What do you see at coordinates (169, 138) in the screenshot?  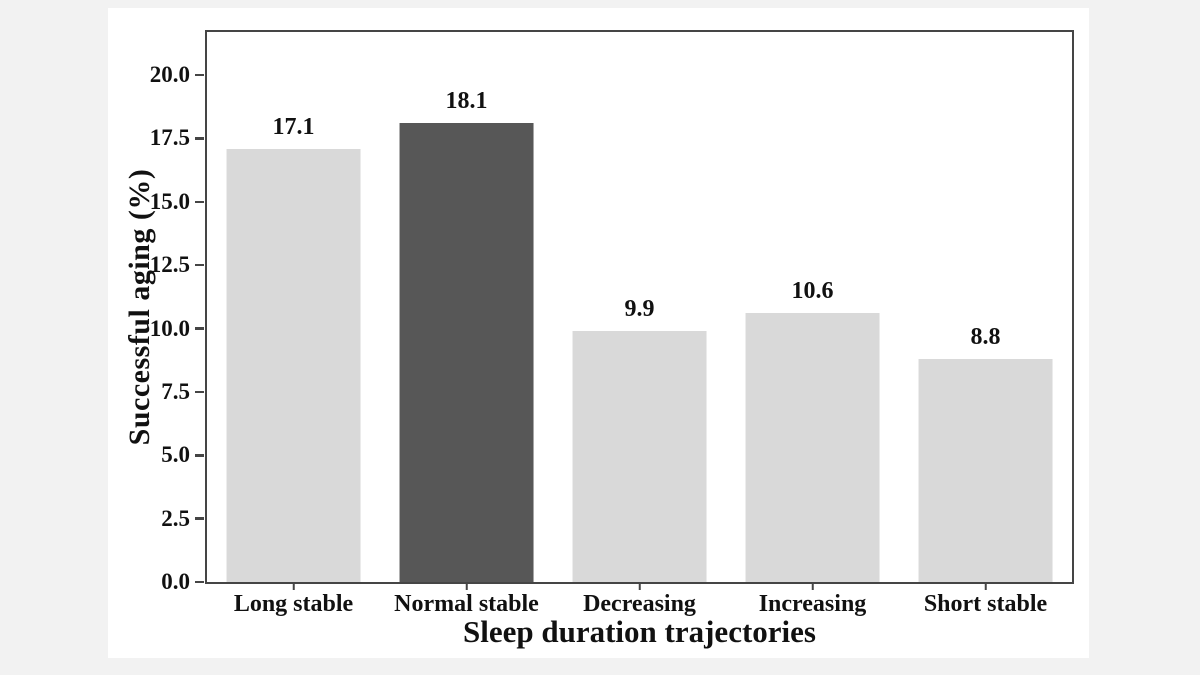 I see `y-tick-label: 17.5` at bounding box center [169, 138].